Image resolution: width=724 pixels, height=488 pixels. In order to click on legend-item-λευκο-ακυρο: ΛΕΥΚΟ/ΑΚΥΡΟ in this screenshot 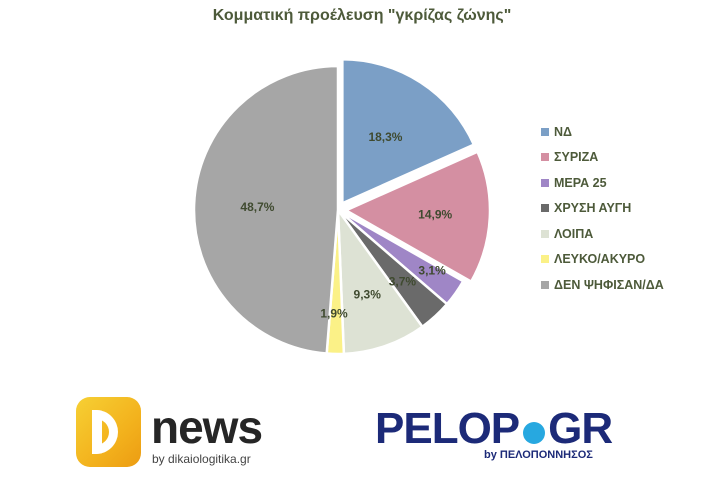, I will do `click(602, 260)`.